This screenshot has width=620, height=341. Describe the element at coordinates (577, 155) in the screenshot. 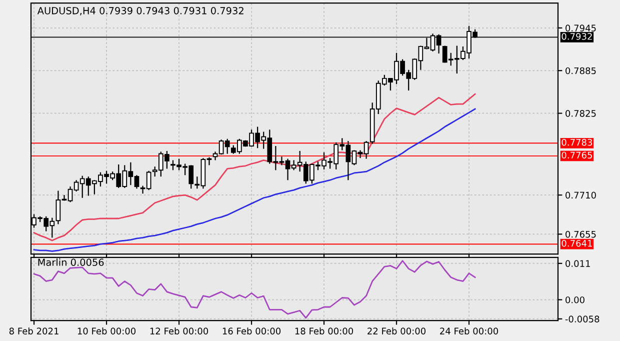

I see `ref-line-label: 0.7765` at that location.